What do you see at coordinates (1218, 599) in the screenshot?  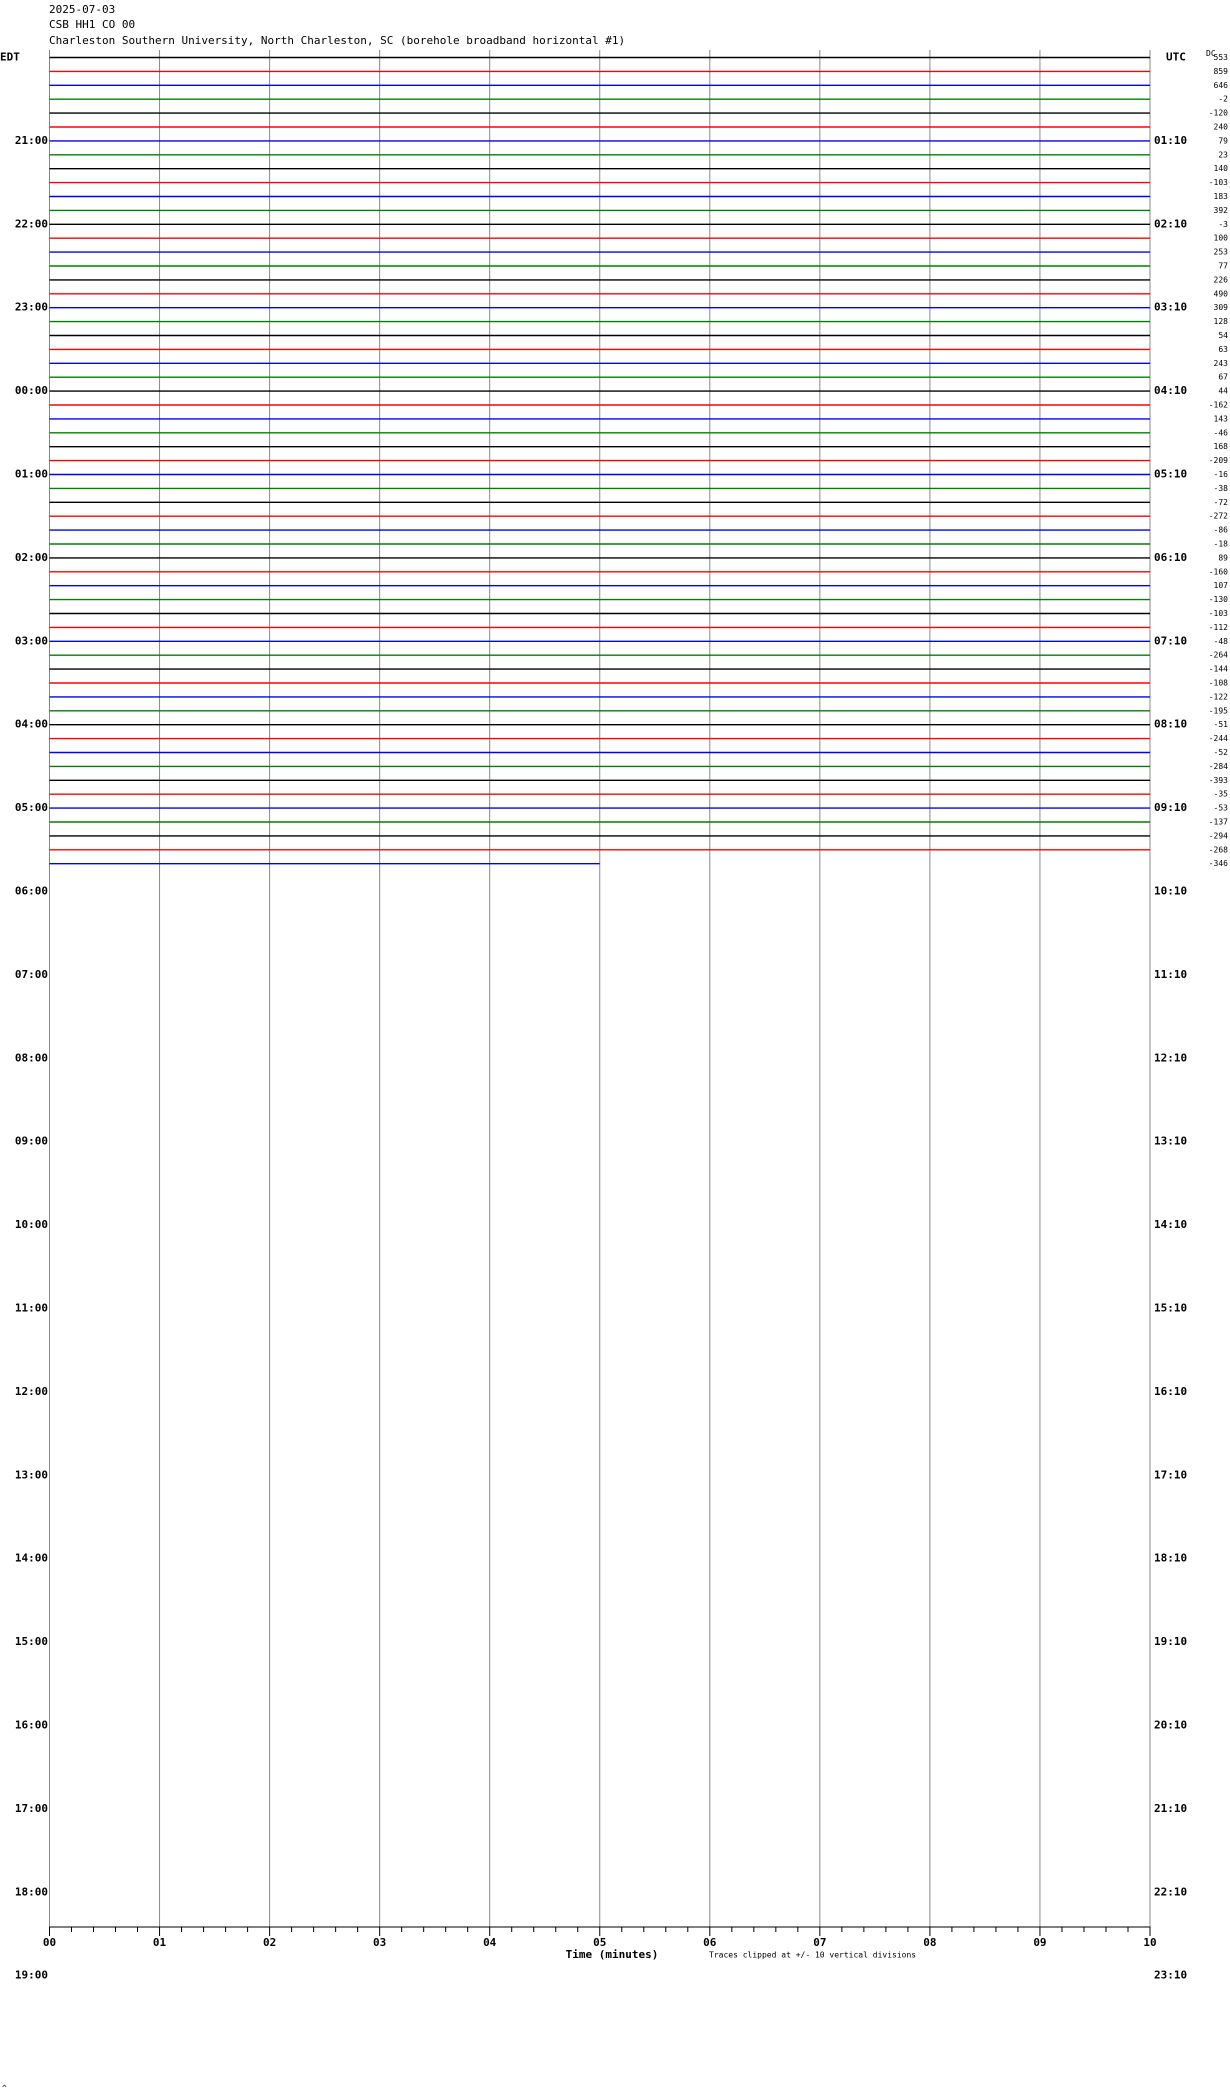 I see `dc-value: -130` at bounding box center [1218, 599].